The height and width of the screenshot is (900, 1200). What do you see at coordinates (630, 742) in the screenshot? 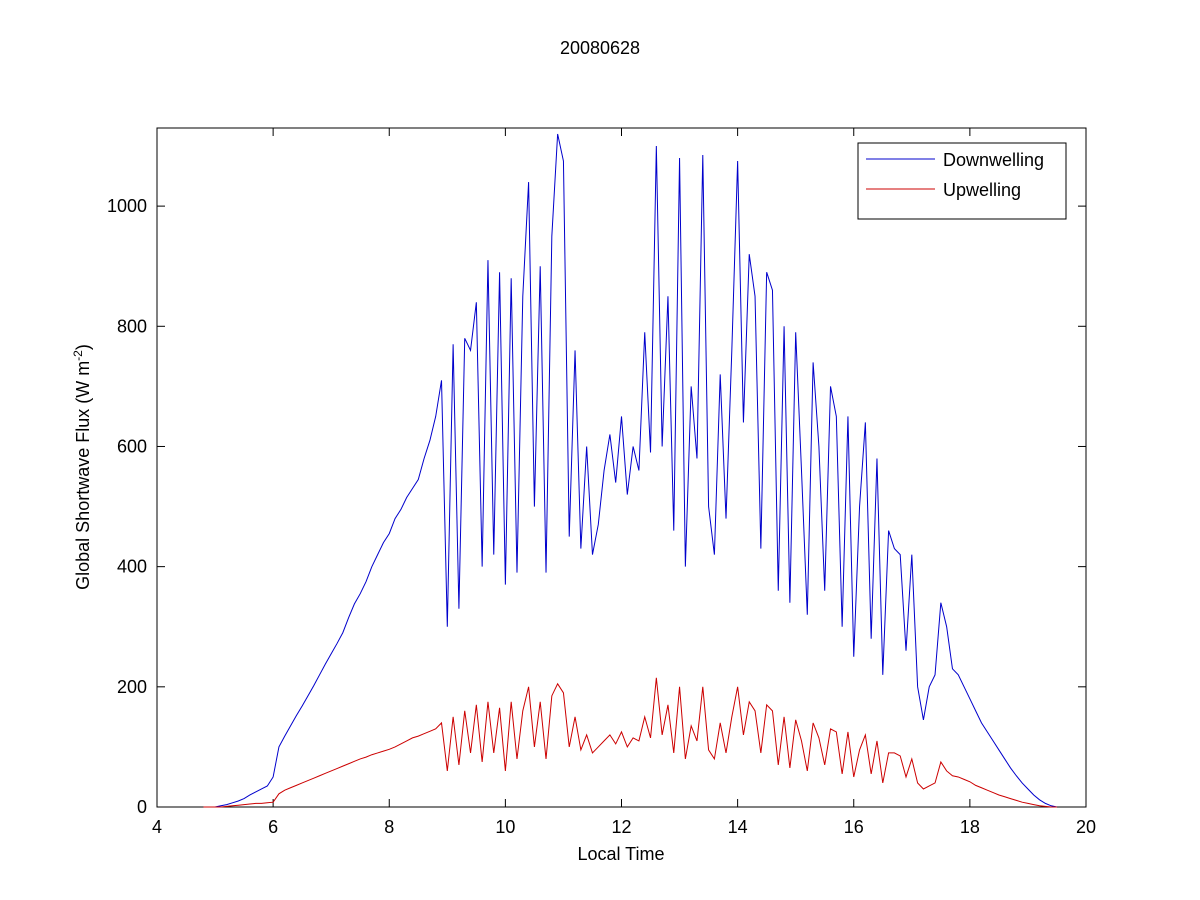
I see `data-line` at bounding box center [630, 742].